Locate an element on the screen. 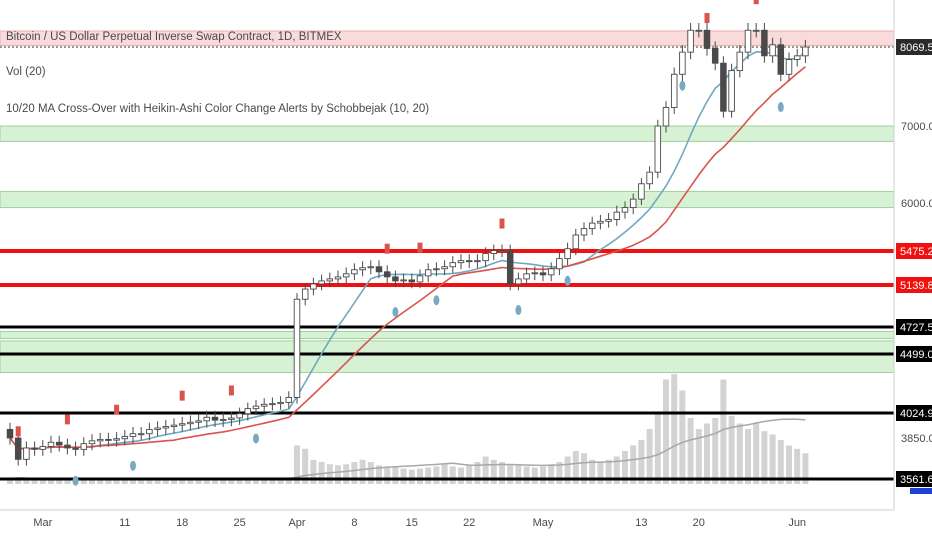  y-tick-label: 6000.0 is located at coordinates (916, 204).